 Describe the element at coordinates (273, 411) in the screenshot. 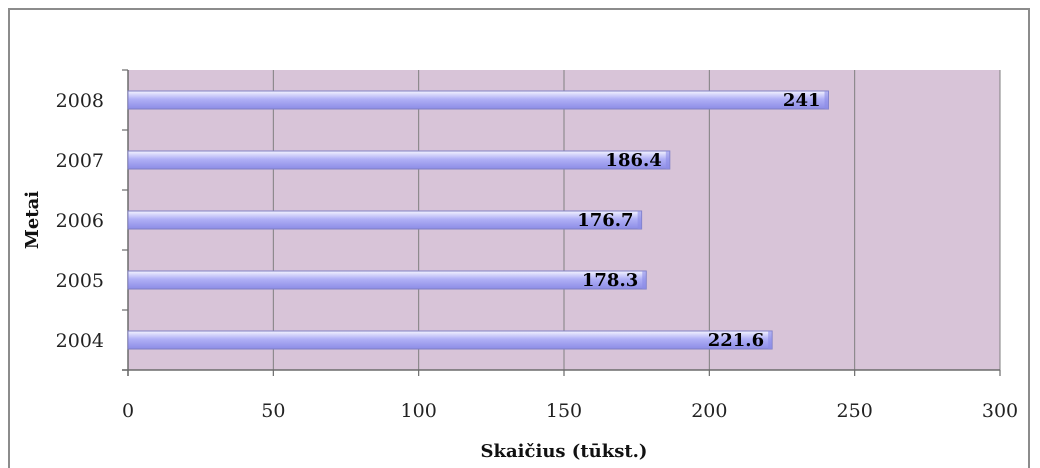

I see `x-tick-label: 50` at that location.